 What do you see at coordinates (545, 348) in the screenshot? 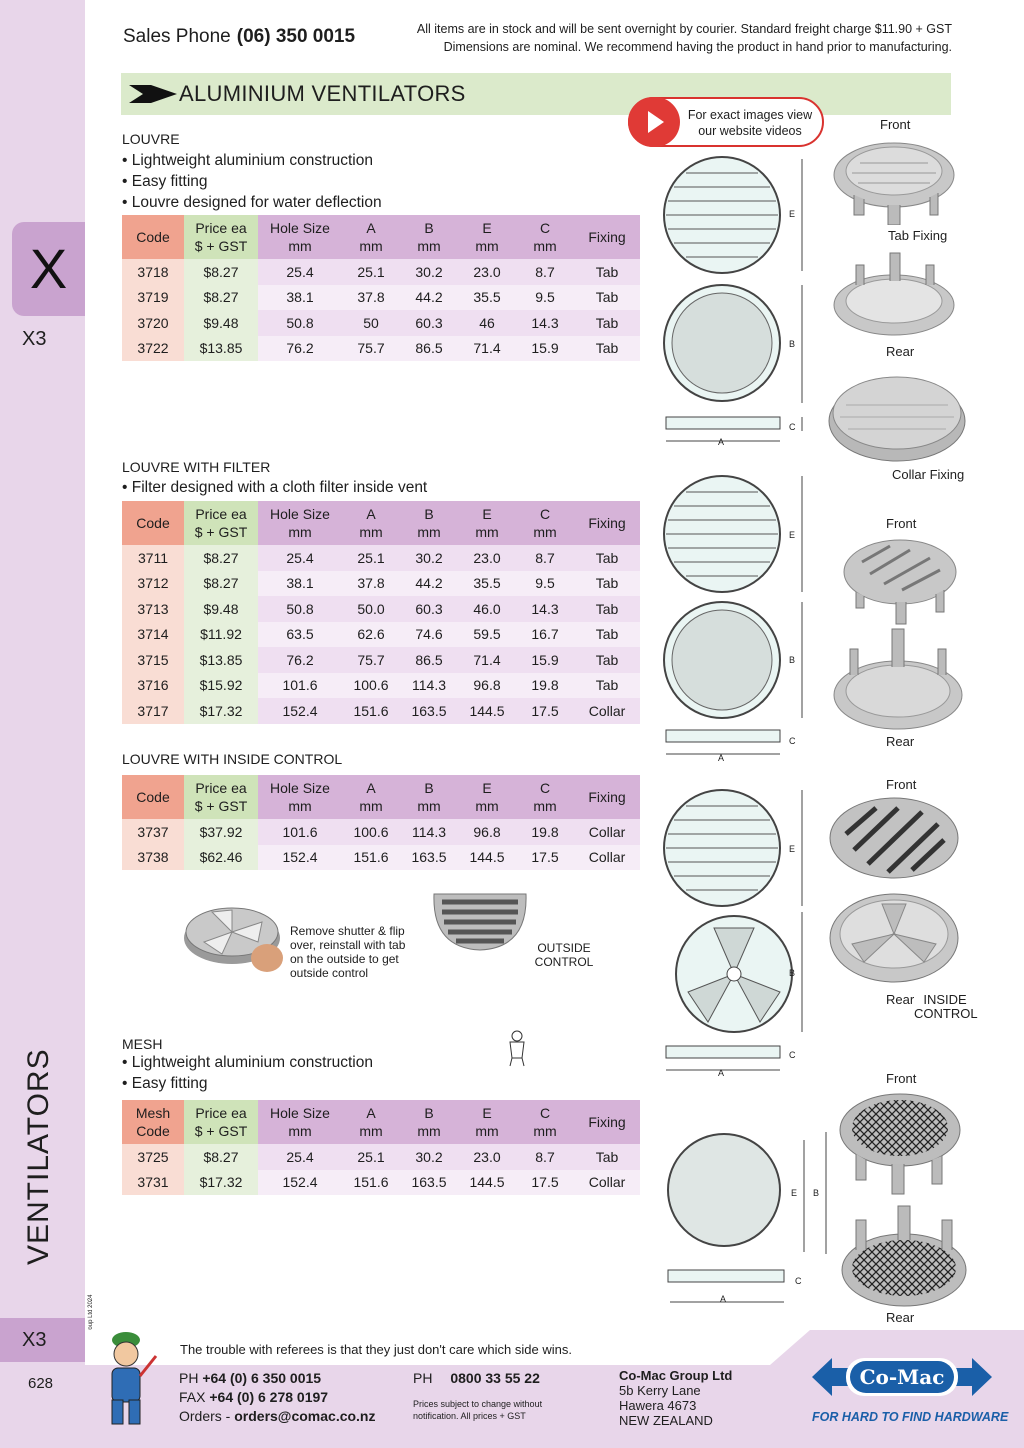
I see `spec-cell: 15.9` at bounding box center [545, 348].